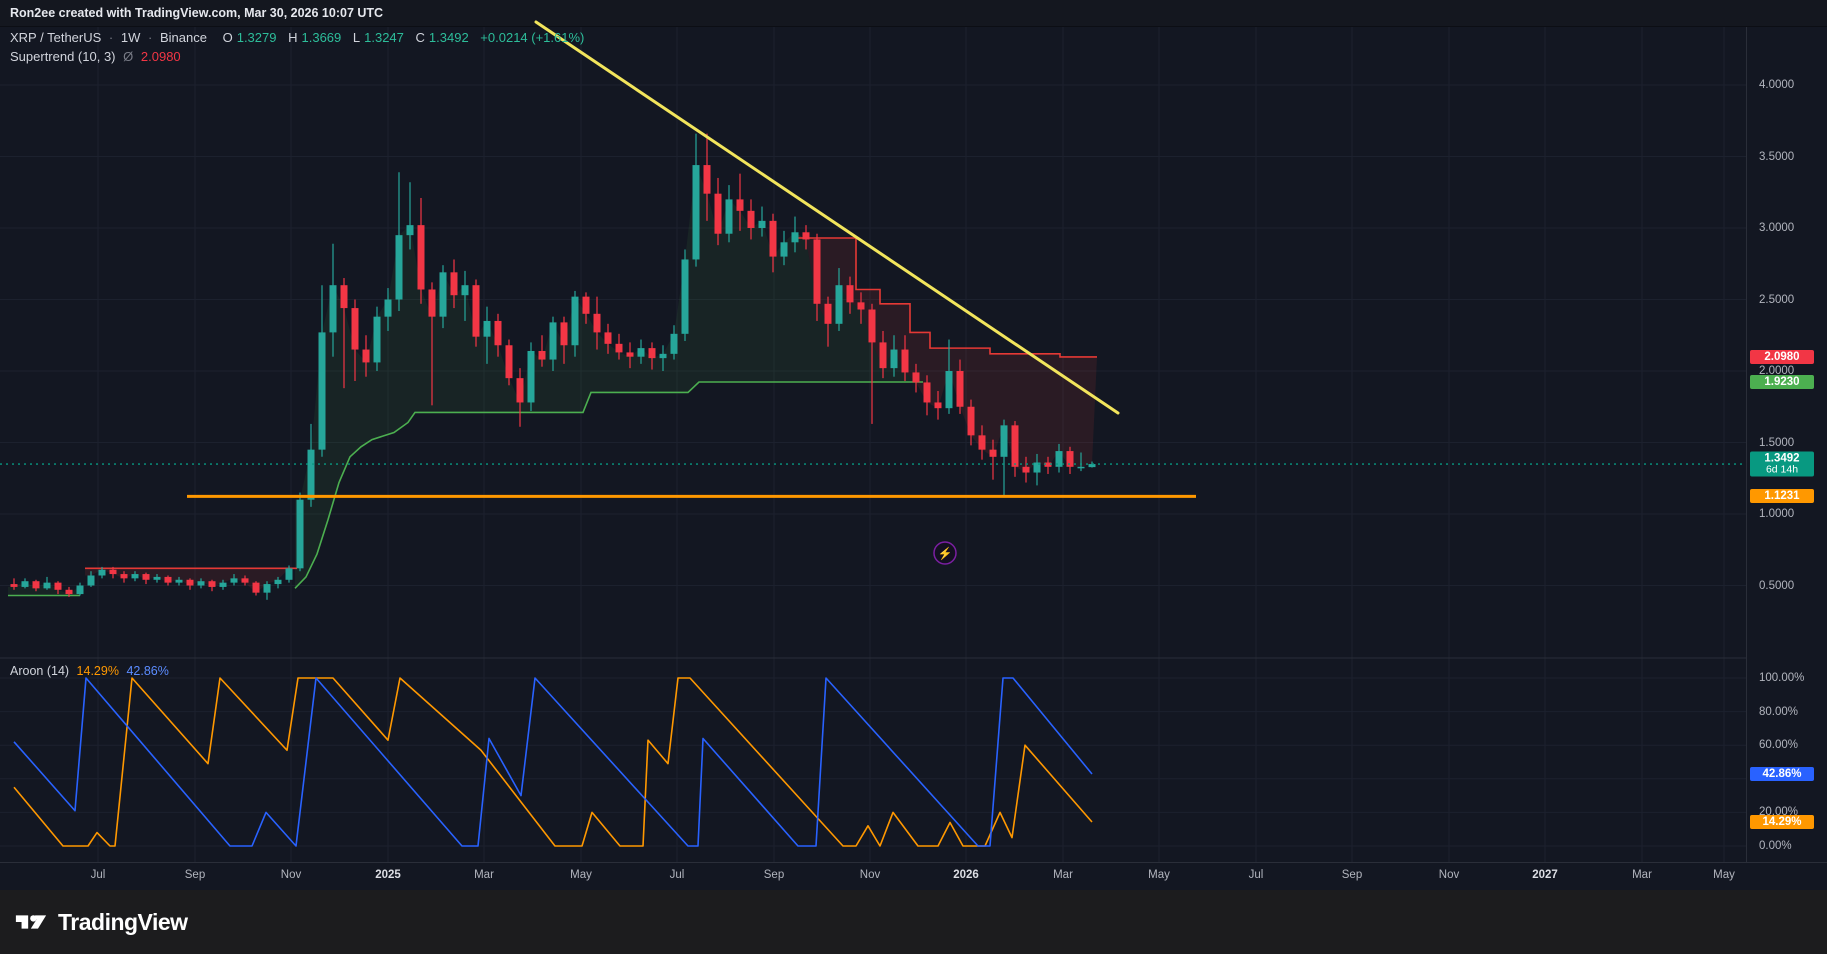  Describe the element at coordinates (56, 37) in the screenshot. I see `symbol-name: XRP / TetherUS` at that location.